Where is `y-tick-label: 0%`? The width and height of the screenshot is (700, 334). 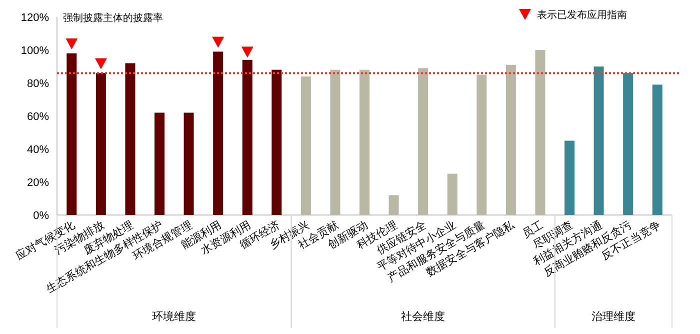 y-tick-label: 0% is located at coordinates (41, 216).